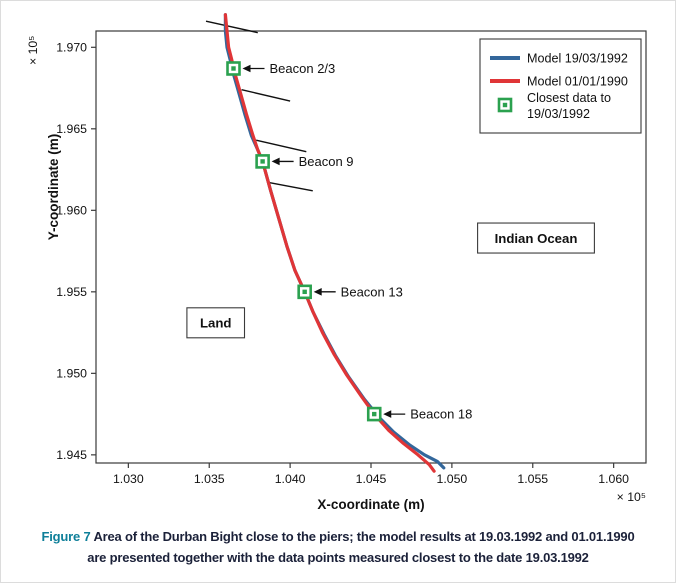 The width and height of the screenshot is (676, 583). Describe the element at coordinates (71, 211) in the screenshot. I see `y-tick-label: 1.960` at that location.